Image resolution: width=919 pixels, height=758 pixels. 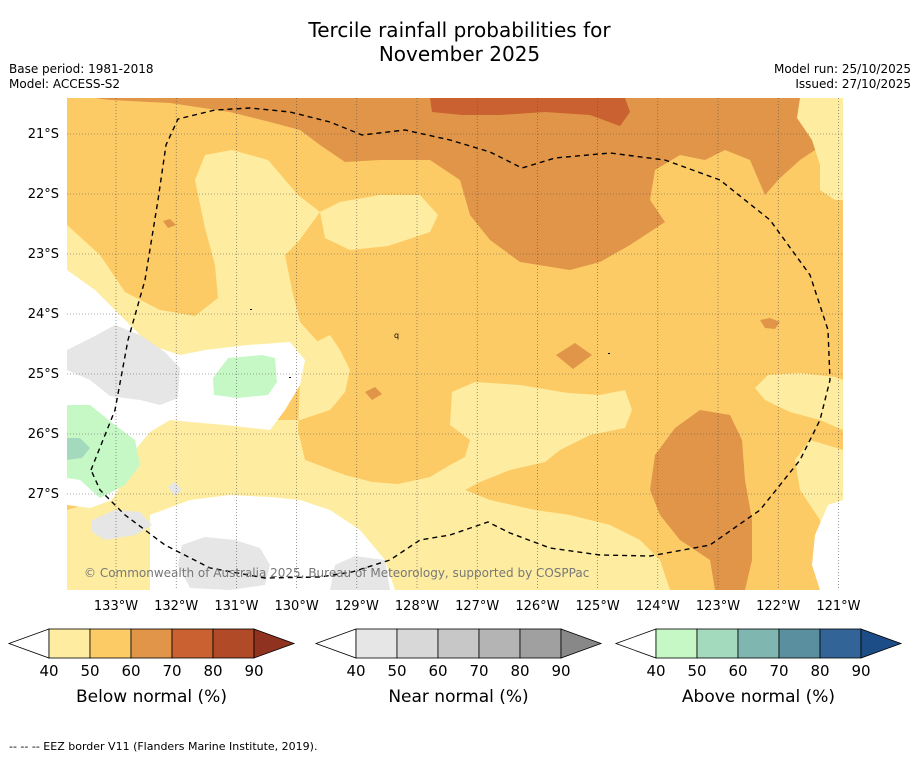 What do you see at coordinates (842, 69) in the screenshot?
I see `model-run: Model run: 25/10/2025` at bounding box center [842, 69].